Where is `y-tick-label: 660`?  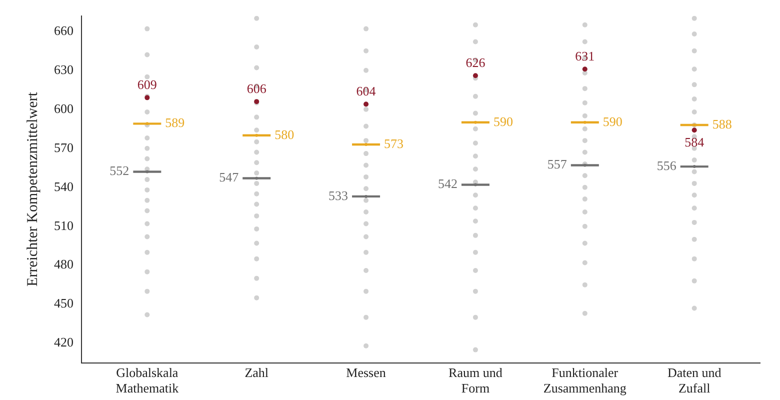
y-tick-label: 660 is located at coordinates (64, 30).